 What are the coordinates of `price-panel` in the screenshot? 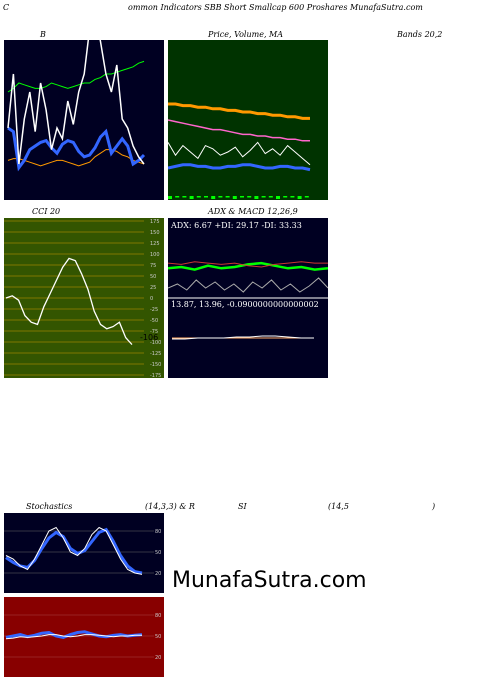 It's located at (248, 120).